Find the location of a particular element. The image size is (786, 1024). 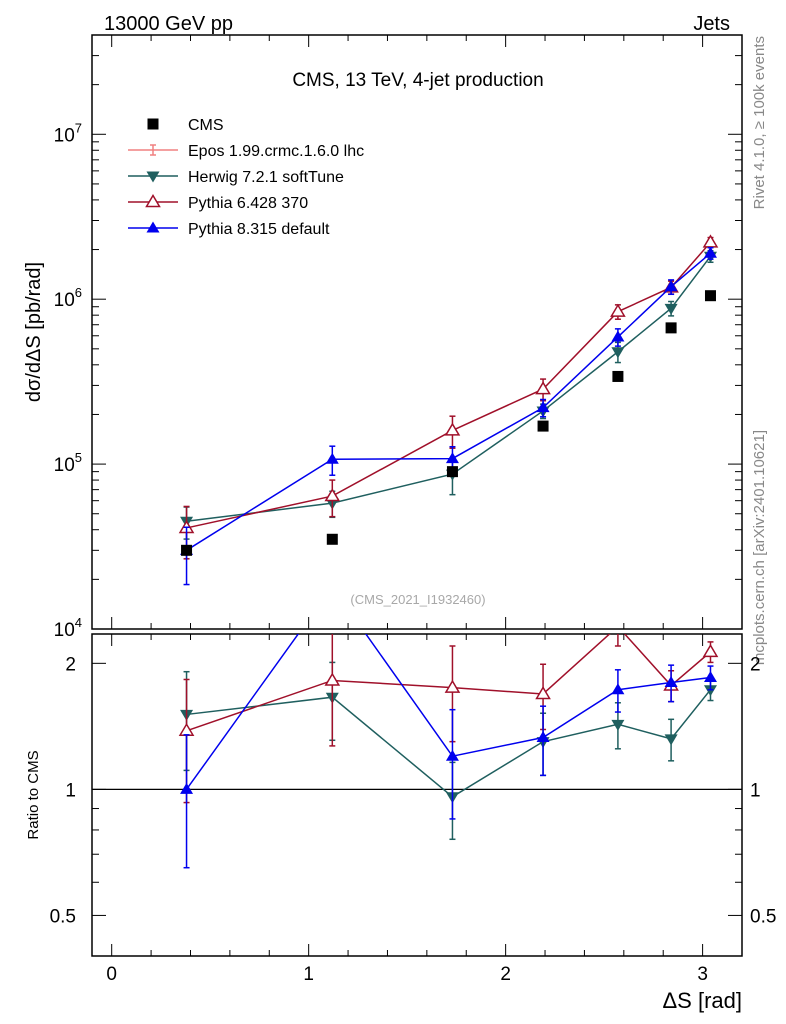

x-tick-label: 2 is located at coordinates (505, 974).